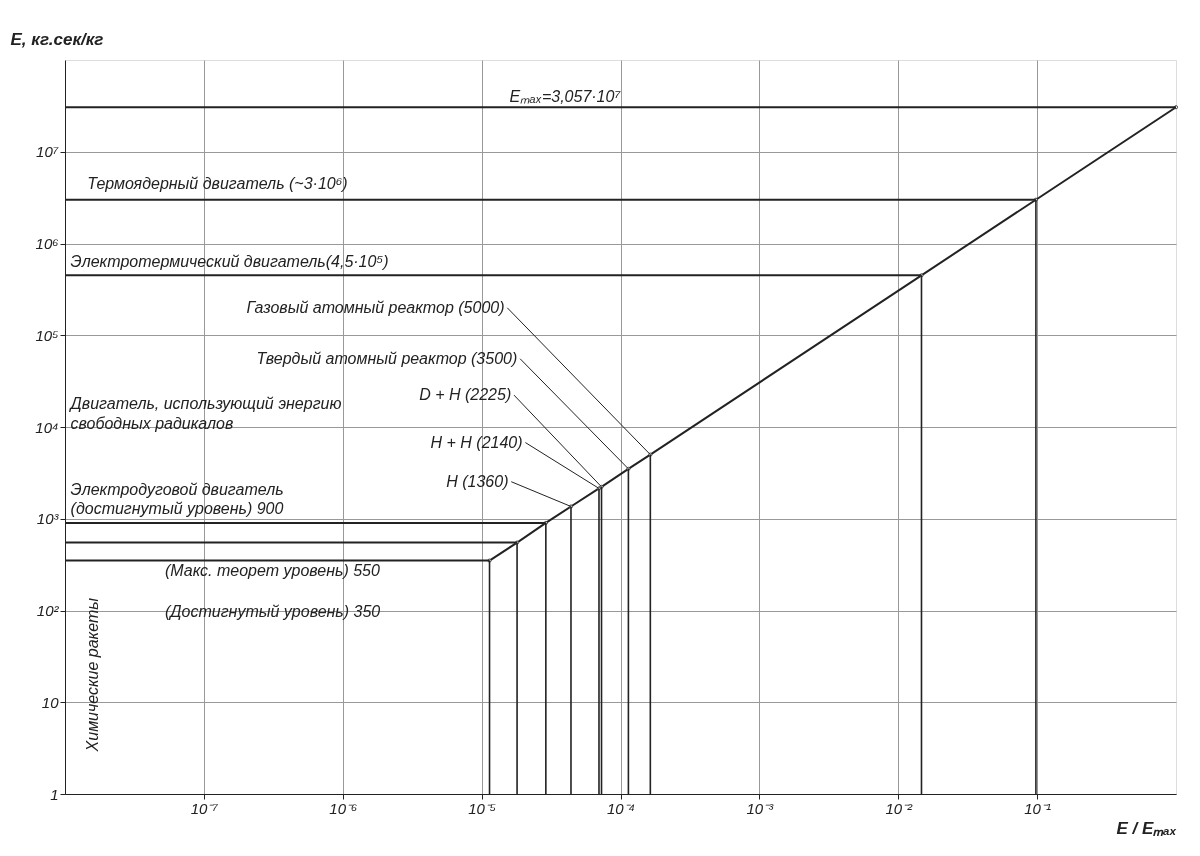 The width and height of the screenshot is (1200, 856). Describe the element at coordinates (387, 358) in the screenshot. I see `annotation: Твердый атомный реактор (3500)` at that location.